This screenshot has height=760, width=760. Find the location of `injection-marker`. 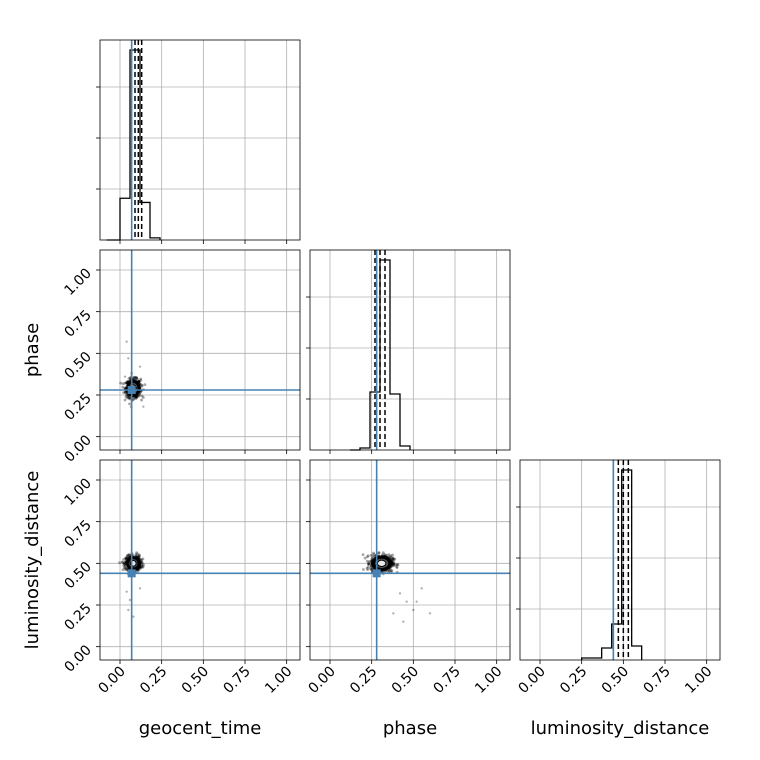

injection-marker is located at coordinates (376, 573).